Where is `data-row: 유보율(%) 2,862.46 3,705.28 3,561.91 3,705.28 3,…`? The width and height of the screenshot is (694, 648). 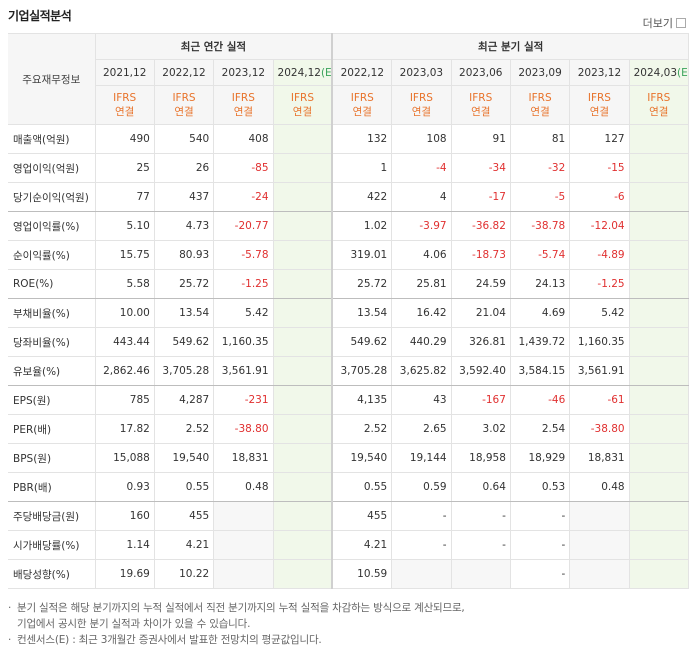 data-row: 유보율(%) 2,862.46 3,705.28 3,561.91 3,705.28 3,… is located at coordinates (349, 371).